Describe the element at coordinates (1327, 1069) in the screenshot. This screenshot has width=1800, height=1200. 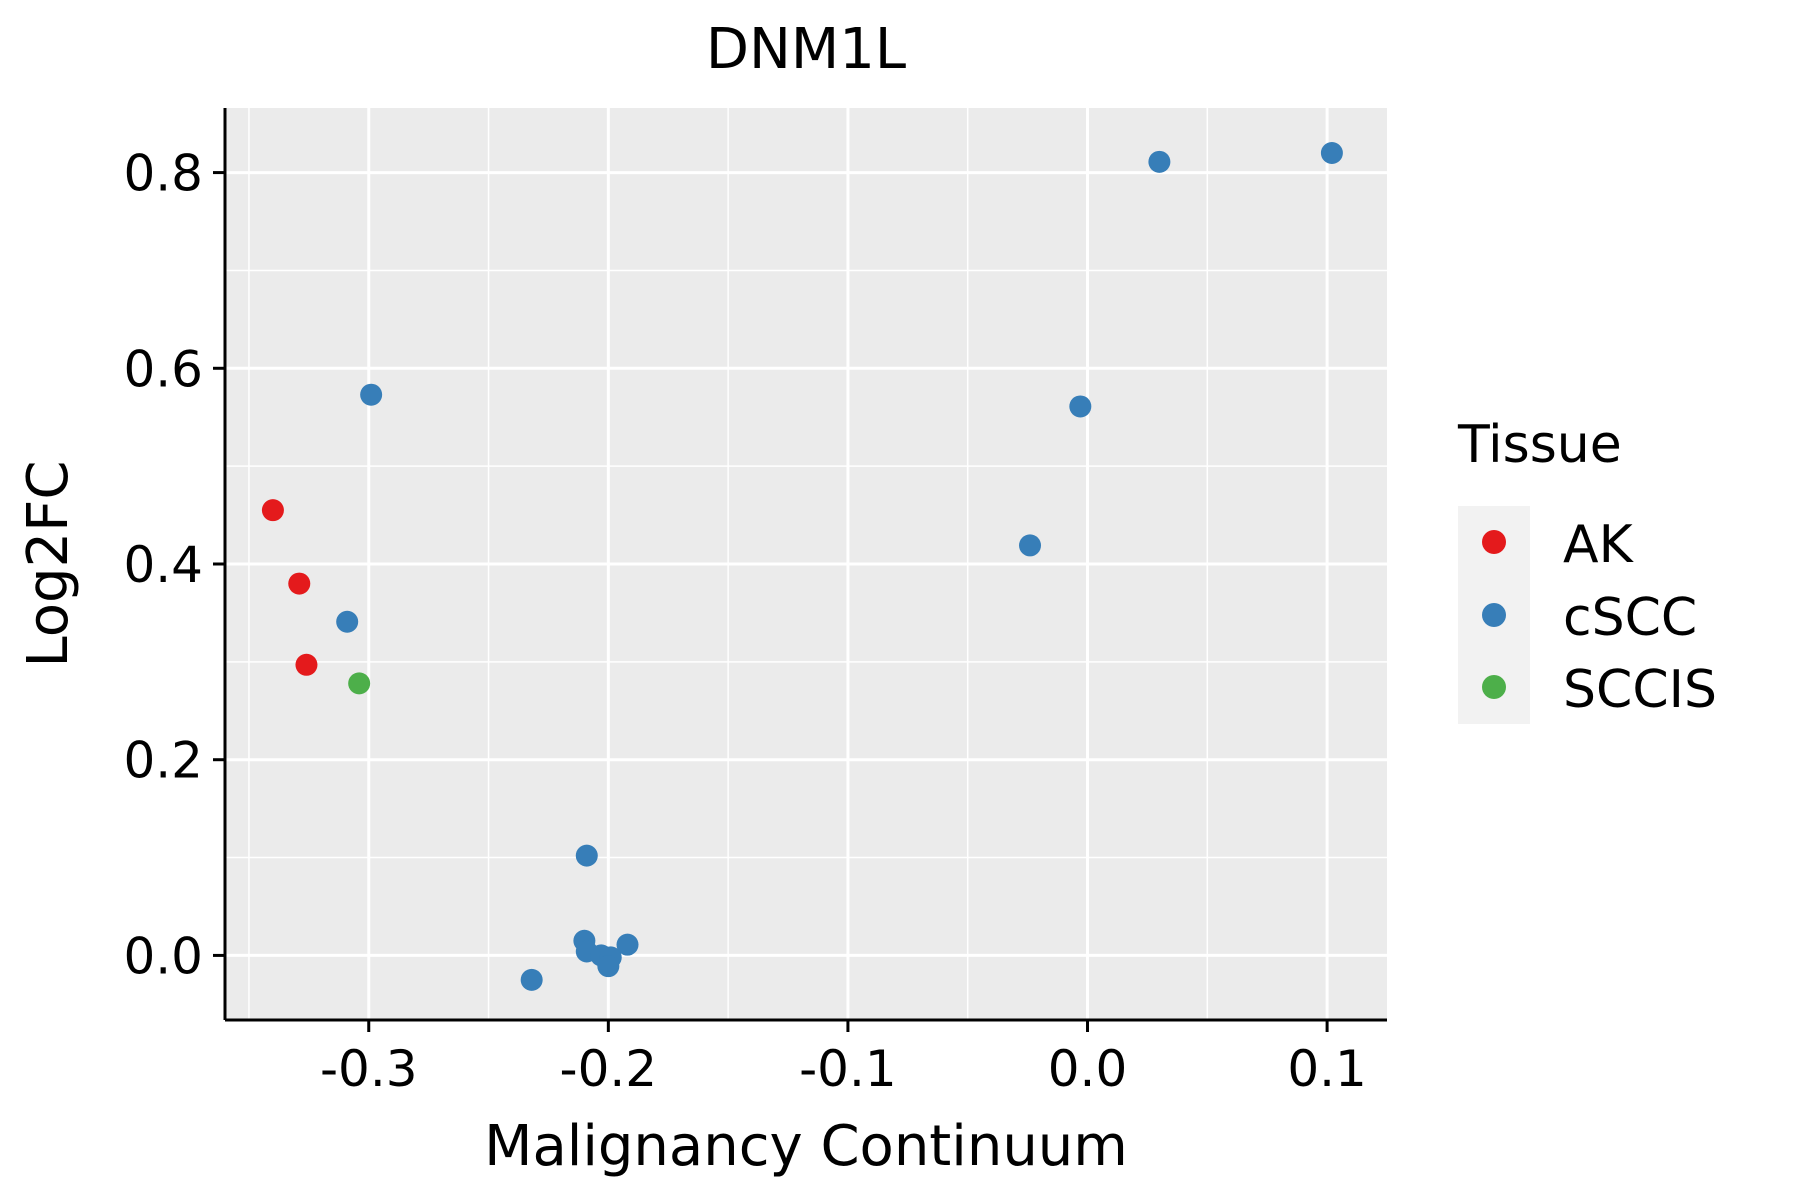
I see `x-tick-label: 0.1` at that location.